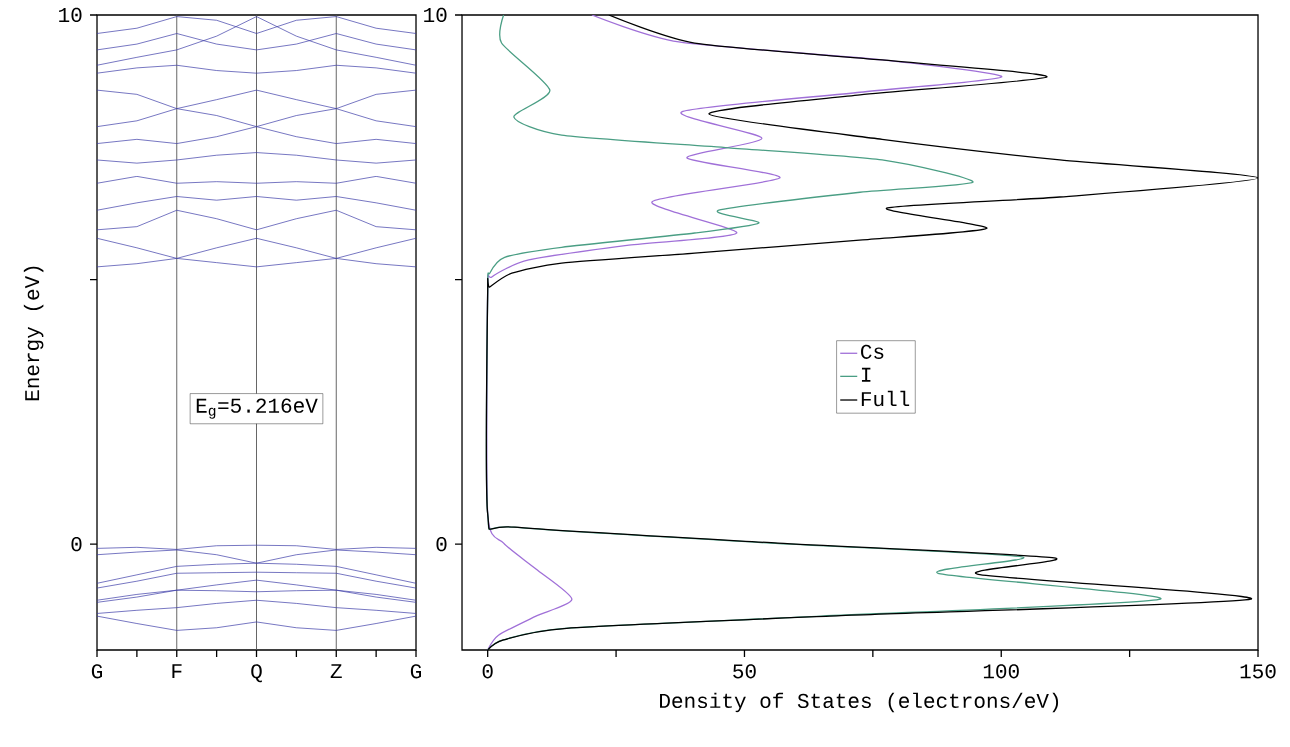  What do you see at coordinates (336, 671) in the screenshot?
I see `x-tick-label: Z` at bounding box center [336, 671].